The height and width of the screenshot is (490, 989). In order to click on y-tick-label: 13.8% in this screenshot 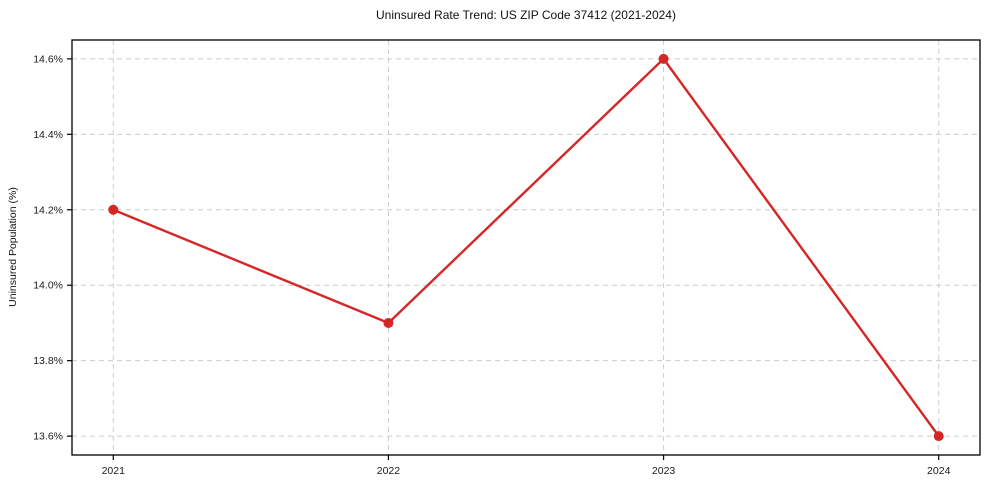, I will do `click(48, 361)`.